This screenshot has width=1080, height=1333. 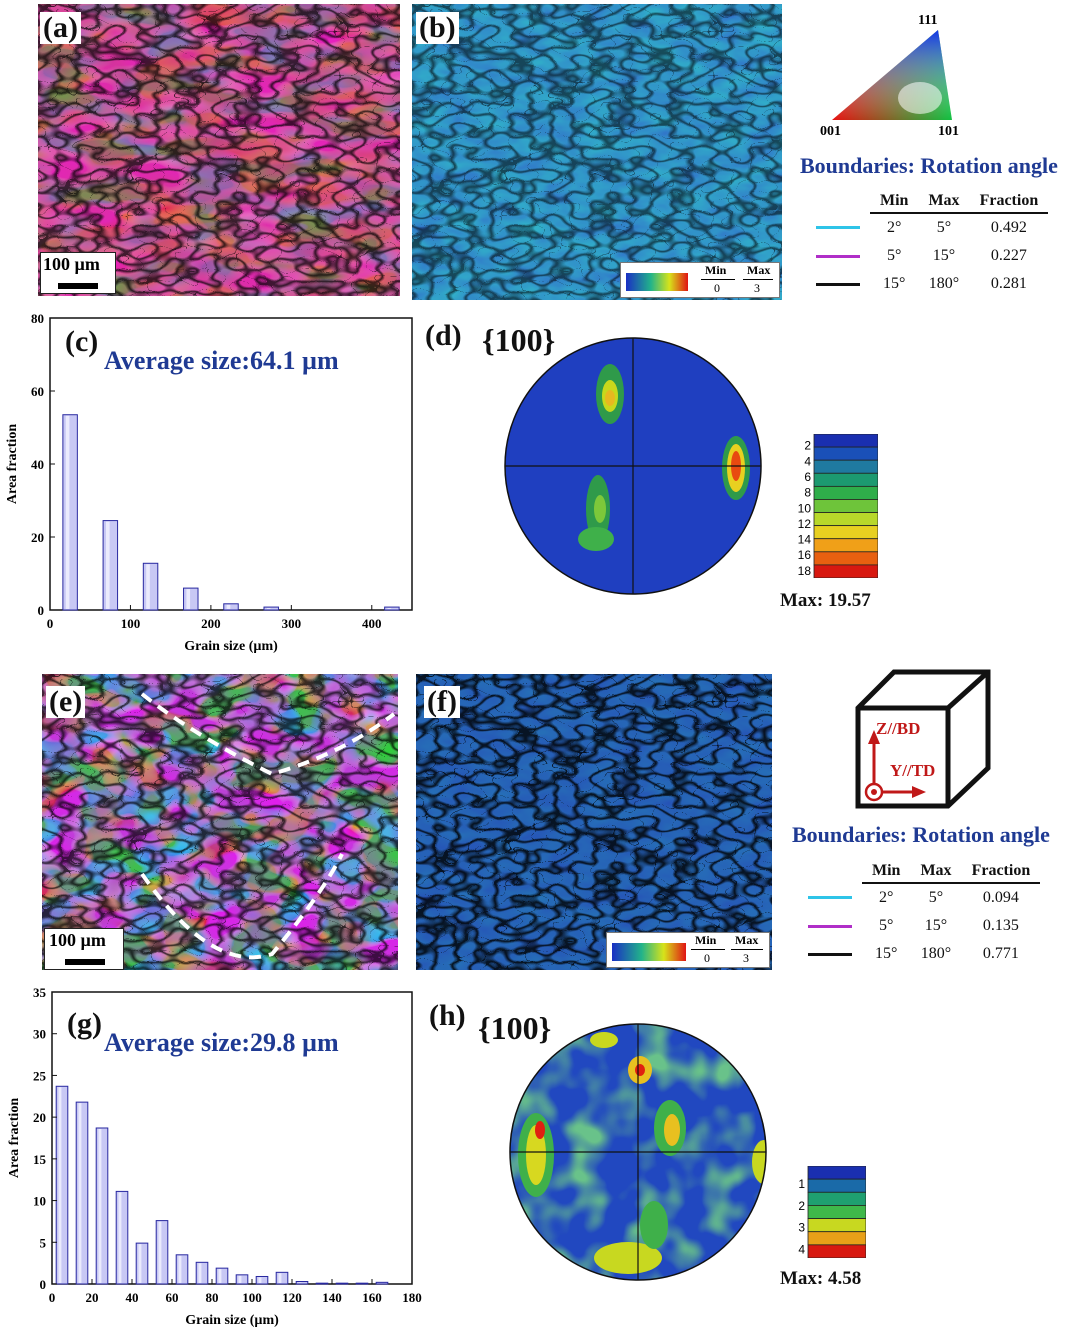 What do you see at coordinates (838, 256) in the screenshot?
I see `boundary-swatch-magenta` at bounding box center [838, 256].